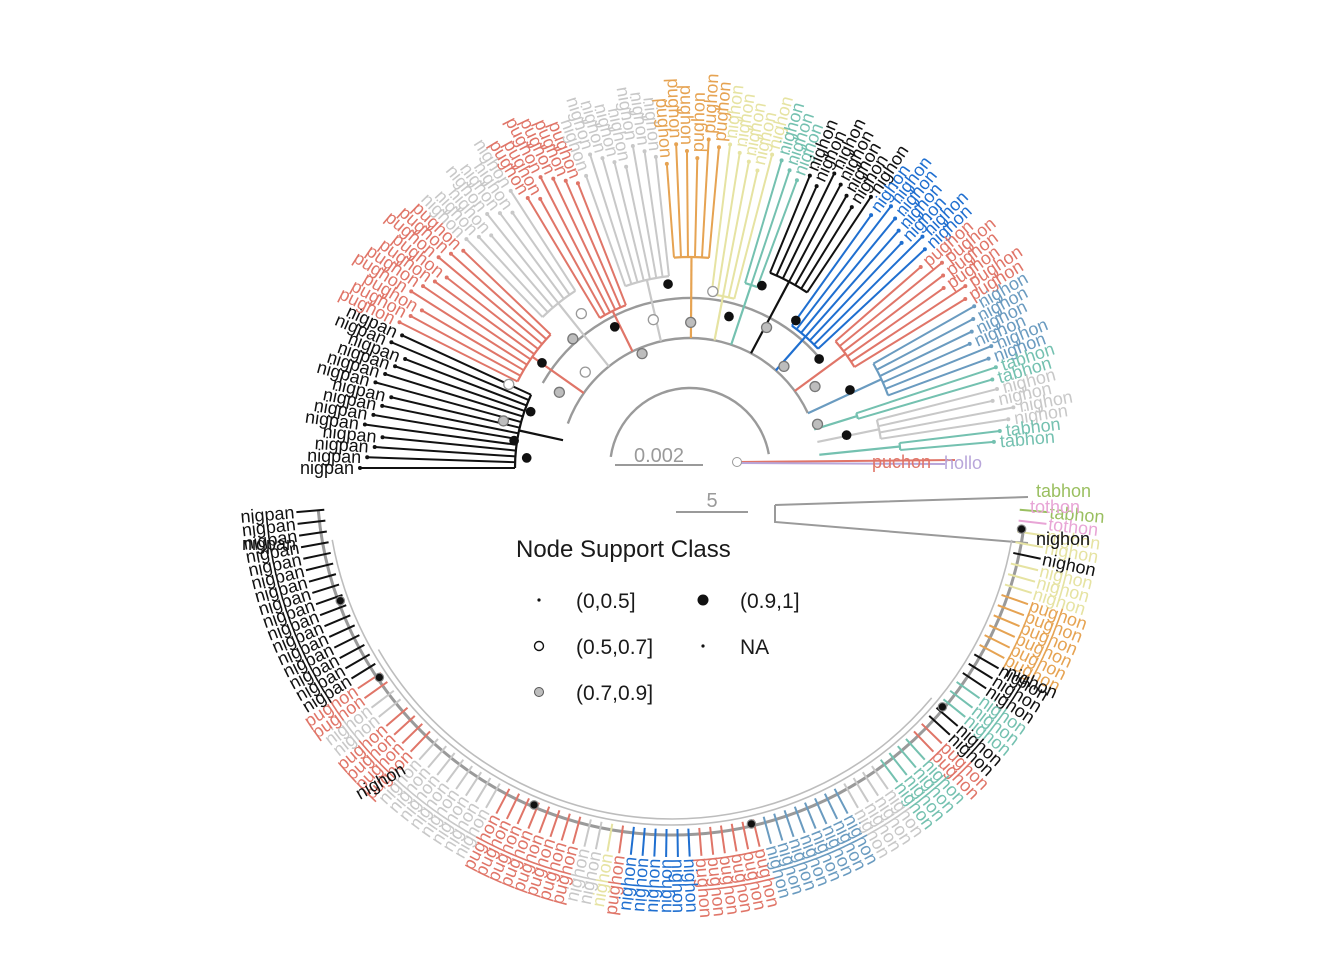  I want to click on legend-item-label: NA, so click(754, 647).